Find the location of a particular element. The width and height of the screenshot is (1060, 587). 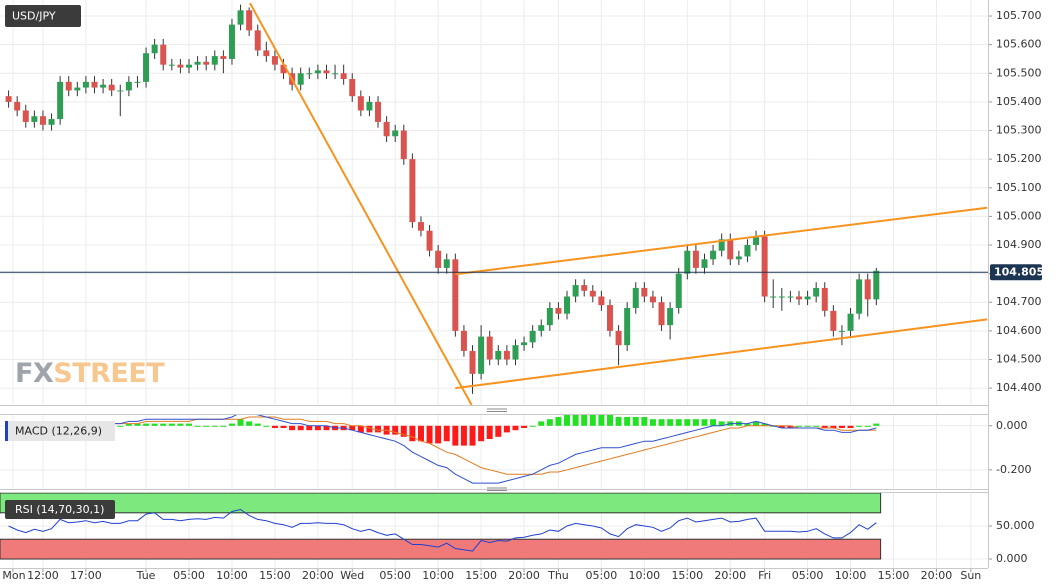

y-tick-label: 105.400 is located at coordinates (1019, 101).